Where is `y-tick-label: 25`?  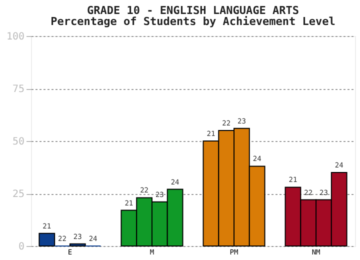
y-tick-label: 25 is located at coordinates (18, 194).